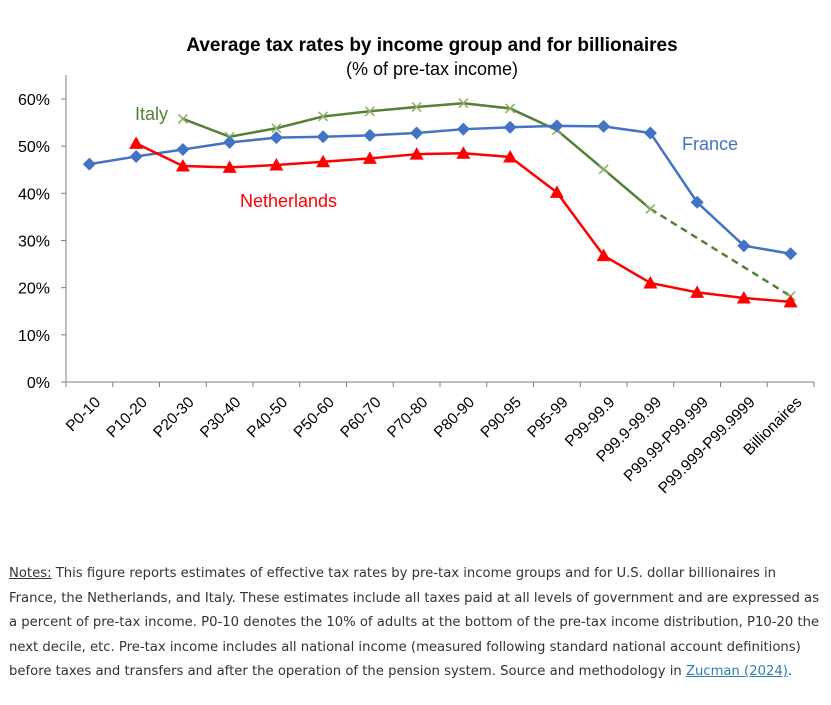 This screenshot has height=705, width=831. Describe the element at coordinates (432, 69) in the screenshot. I see `chart-subtitle: (% of pre-tax income)` at that location.